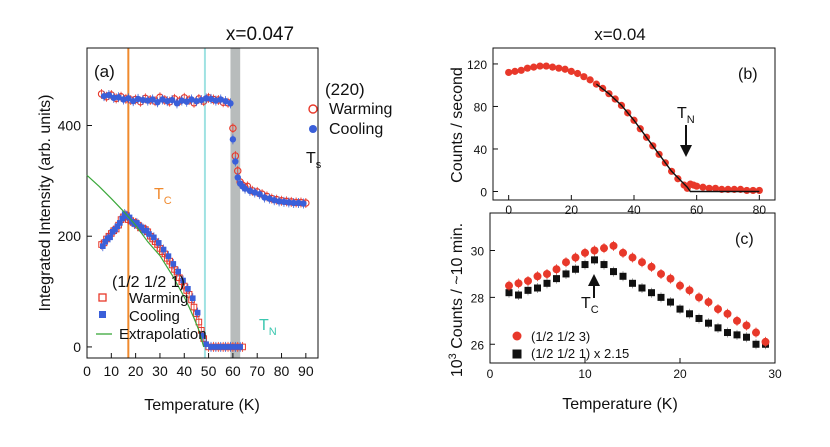  What do you see at coordinates (517, 354) in the screenshot?
I see `legend-c-series2-marker` at bounding box center [517, 354].